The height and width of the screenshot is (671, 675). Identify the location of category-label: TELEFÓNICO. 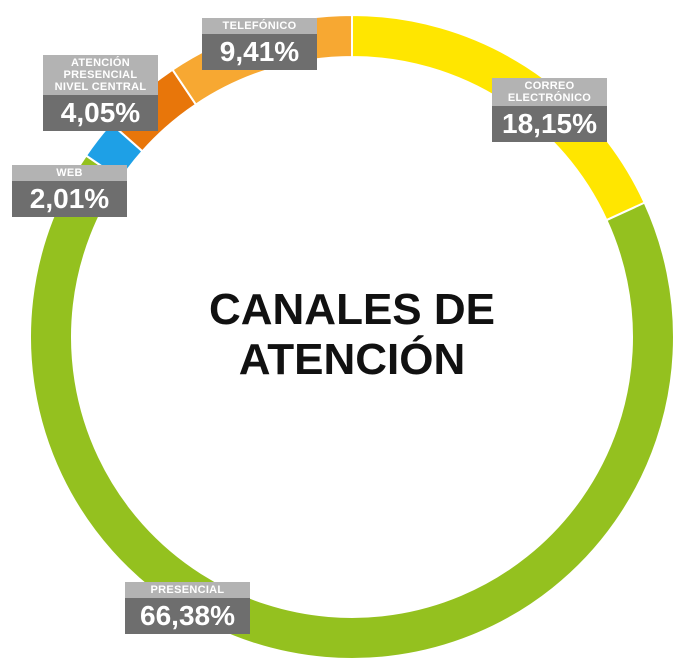
(259, 26).